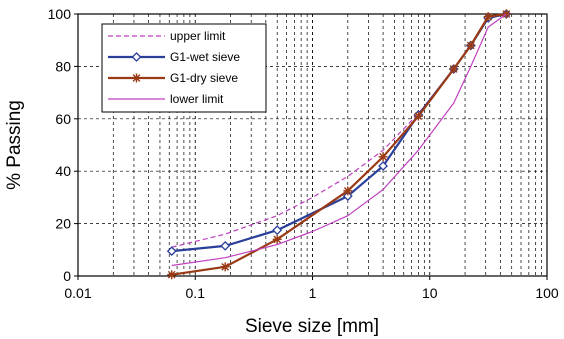 The image size is (564, 339). I want to click on y-tick-label: 60, so click(63, 119).